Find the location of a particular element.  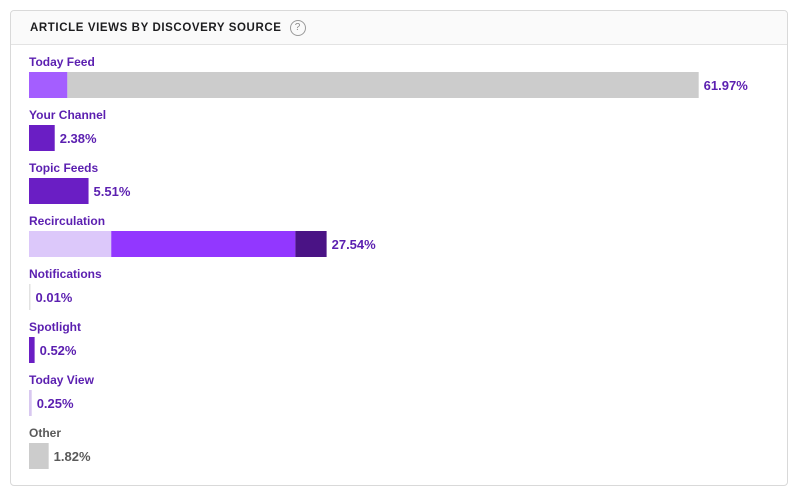

bar-row-your-channel: Your Channel 2.38% is located at coordinates (67, 129).